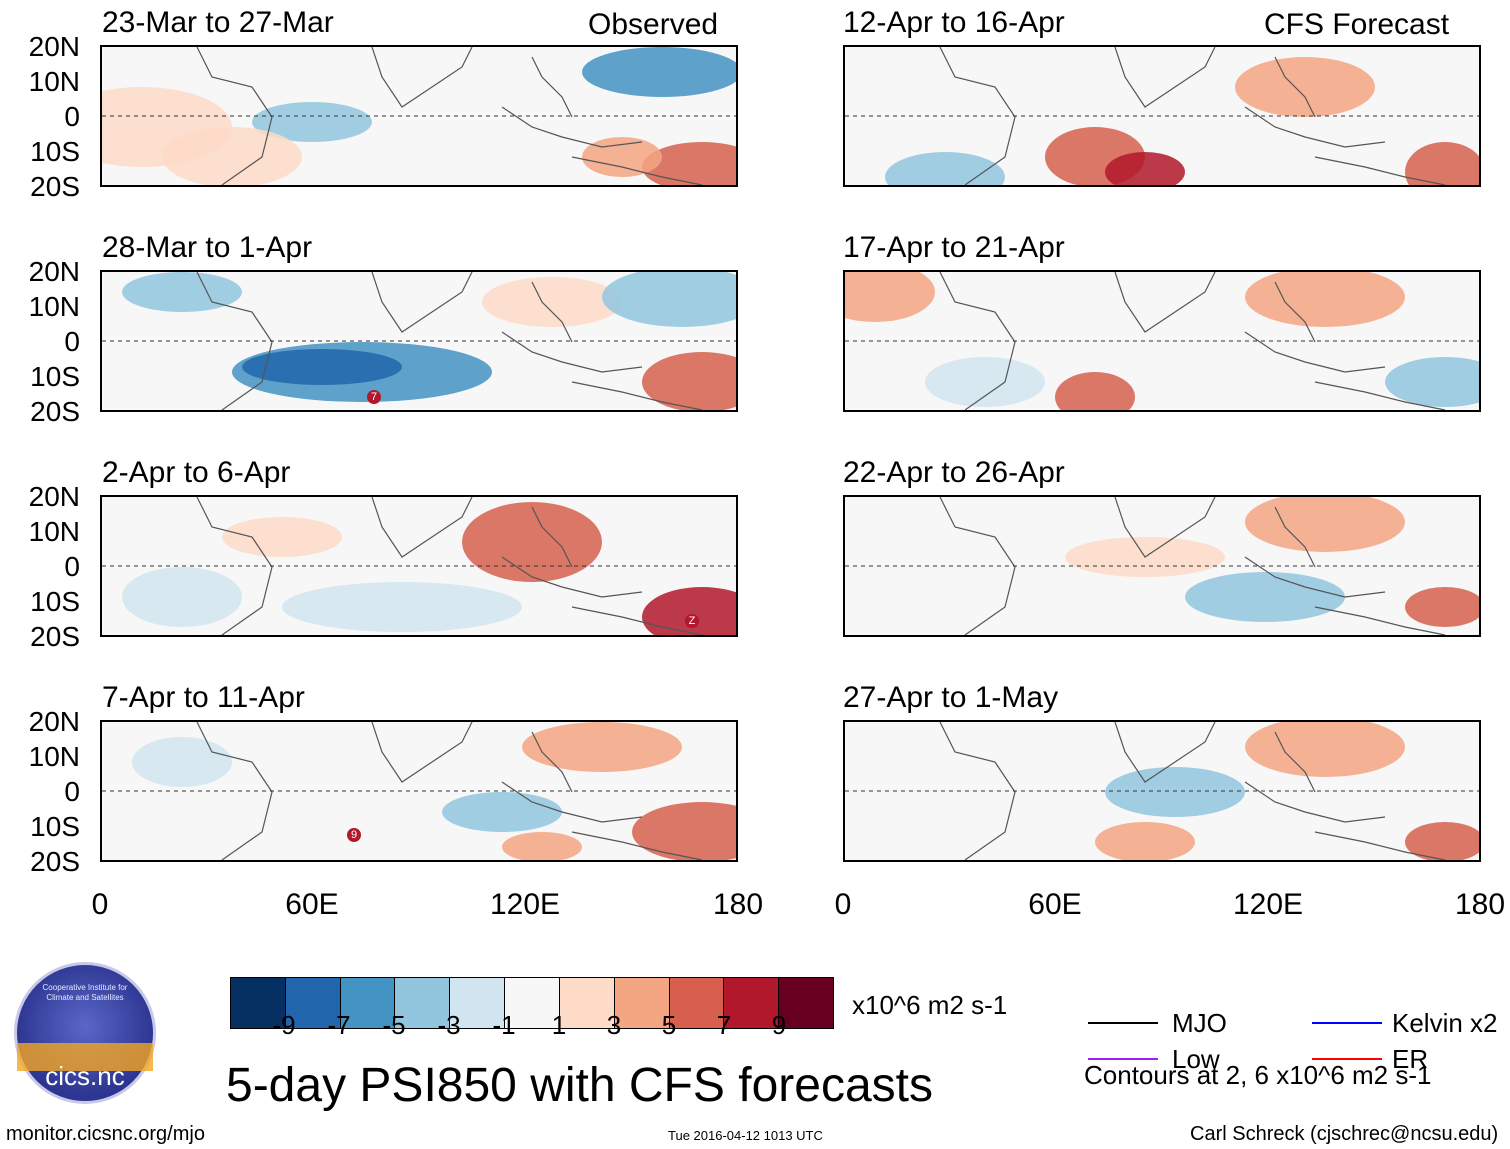 This screenshot has height=1149, width=1510. Describe the element at coordinates (105, 1134) in the screenshot. I see `footer-url: monitor.cicsnc.org/mjo` at that location.